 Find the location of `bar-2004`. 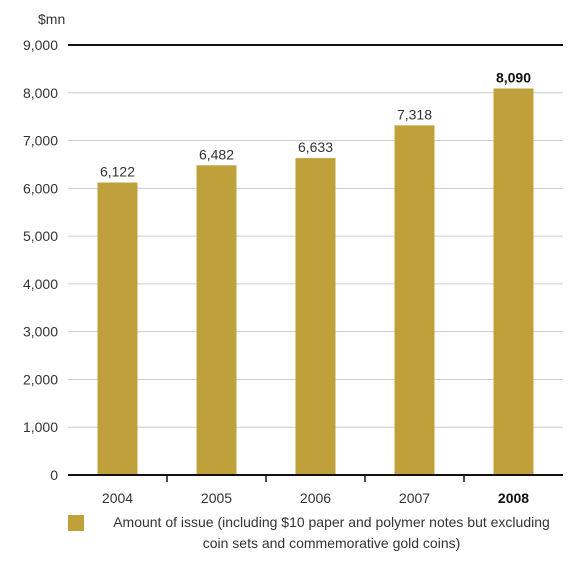

bar-2004 is located at coordinates (117, 328).